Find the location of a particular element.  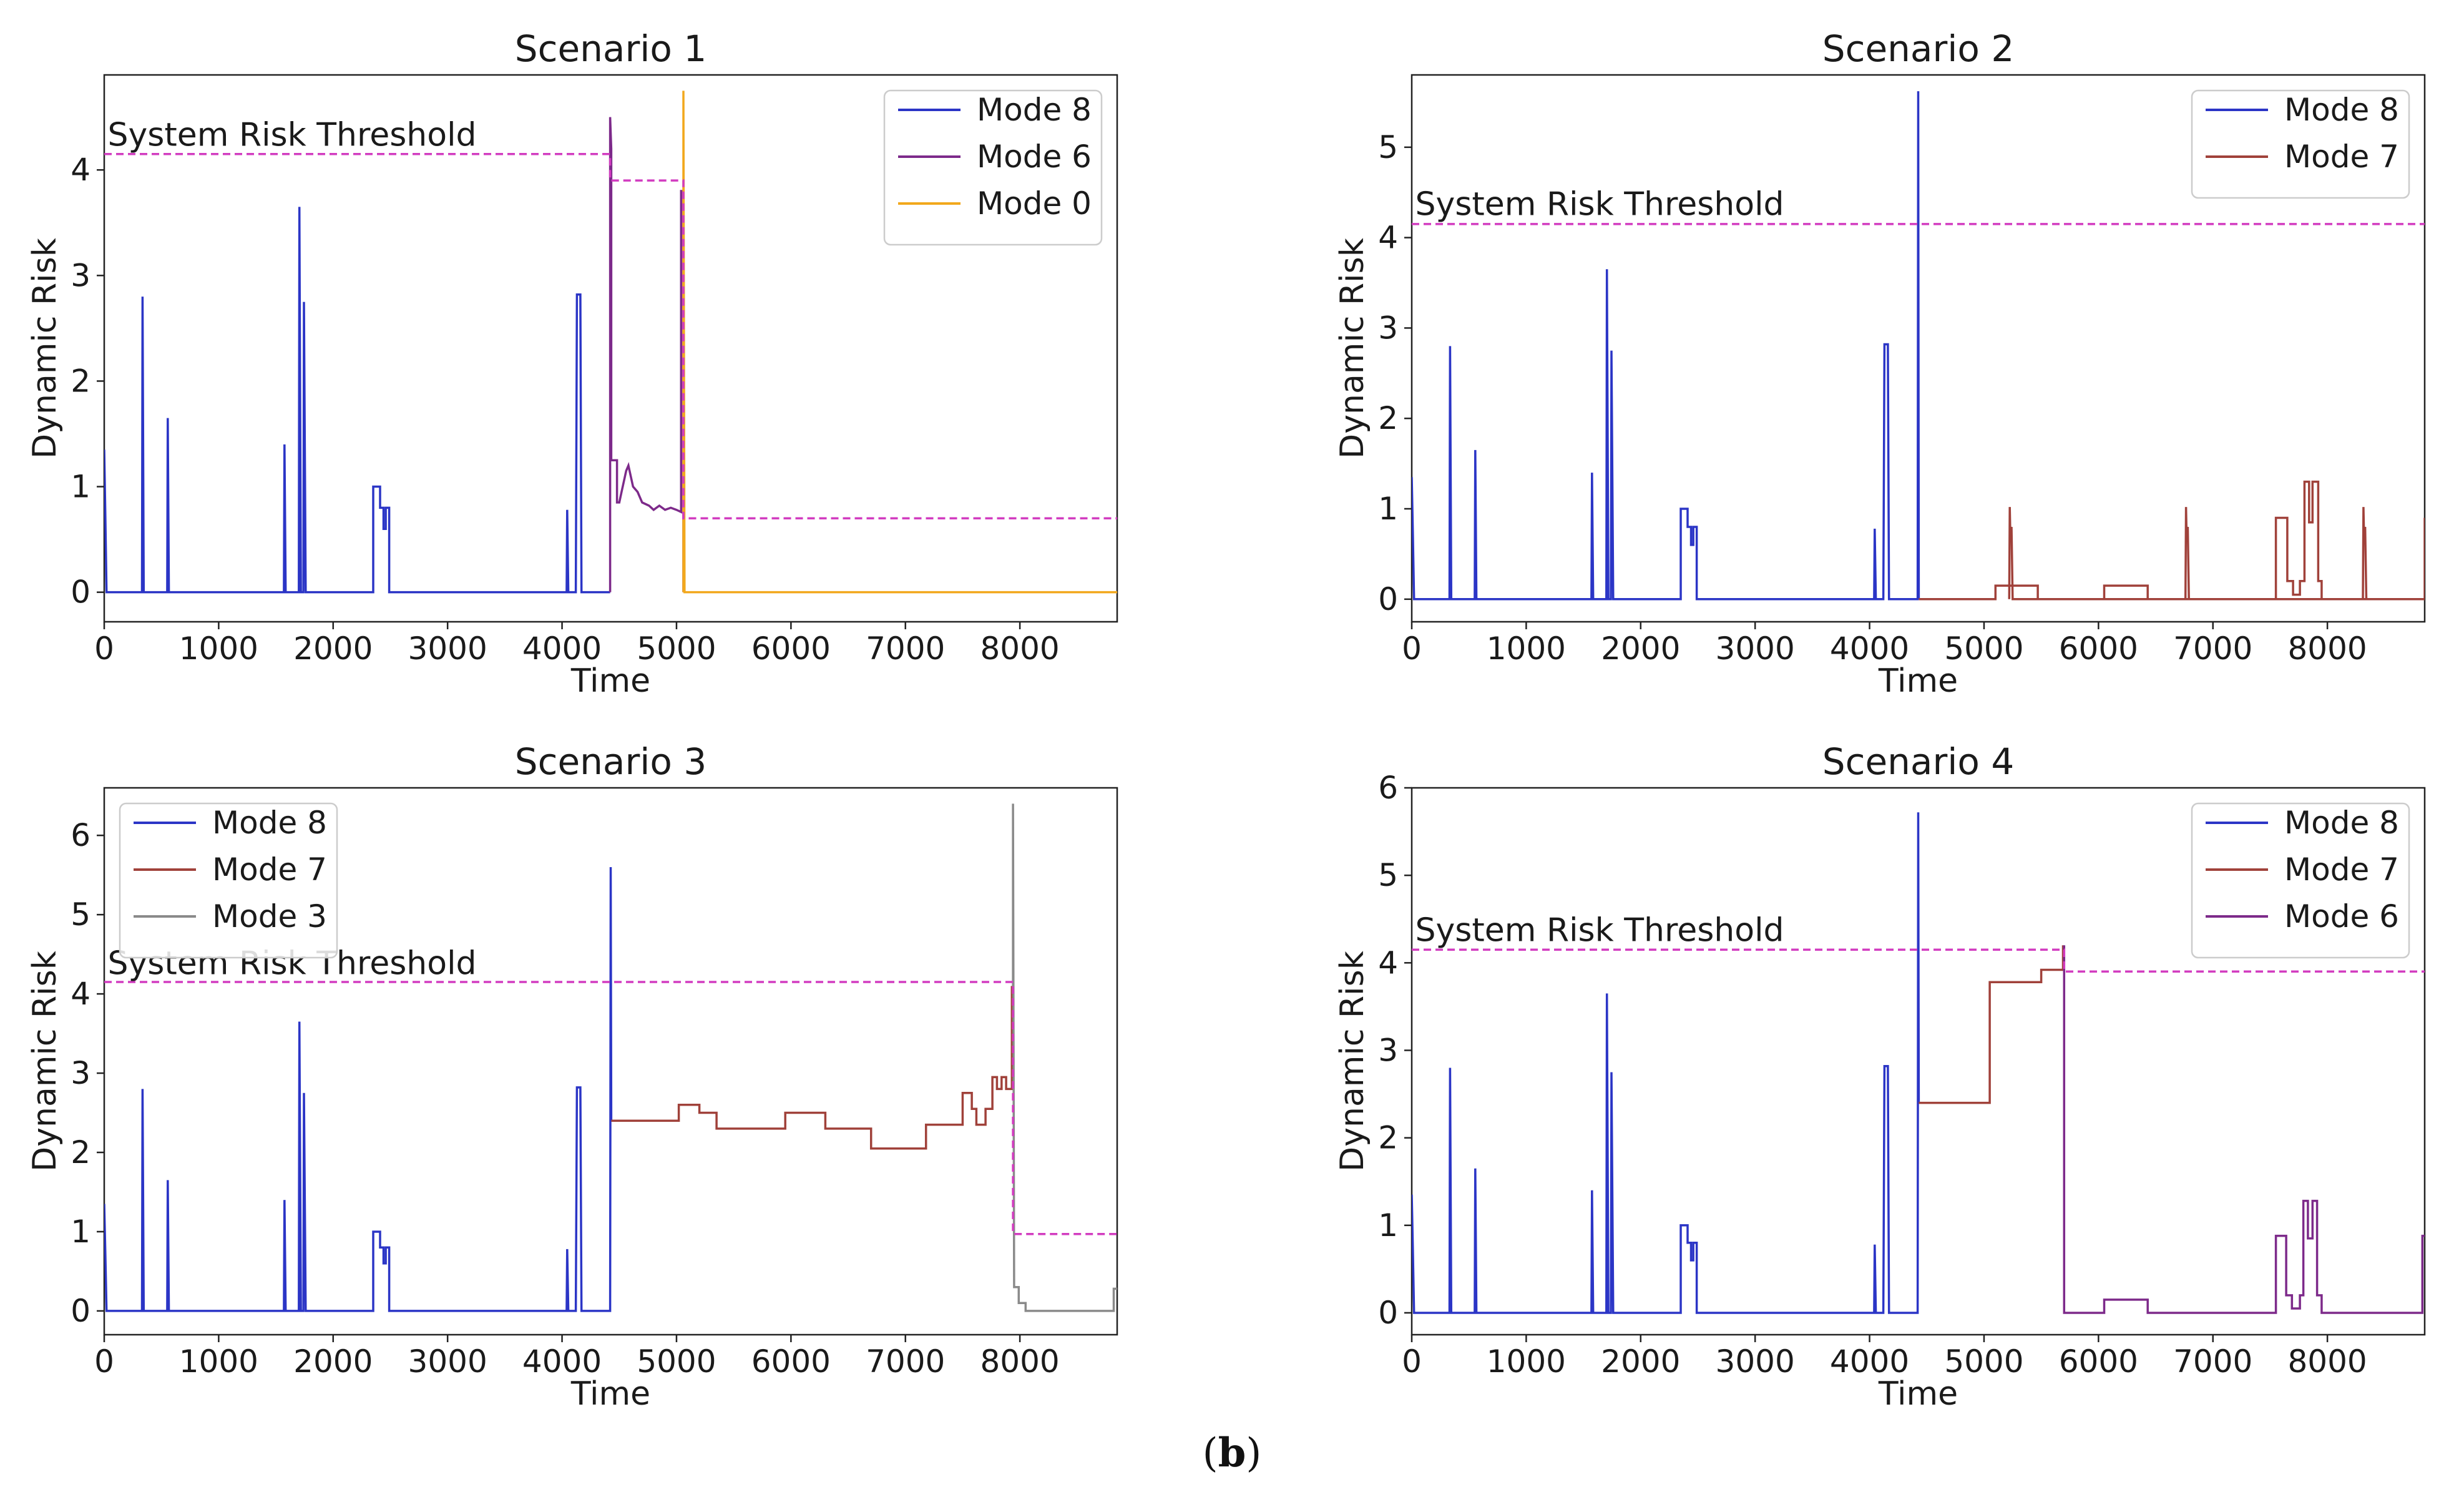

chart-title: Scenario 3 is located at coordinates (610, 761).